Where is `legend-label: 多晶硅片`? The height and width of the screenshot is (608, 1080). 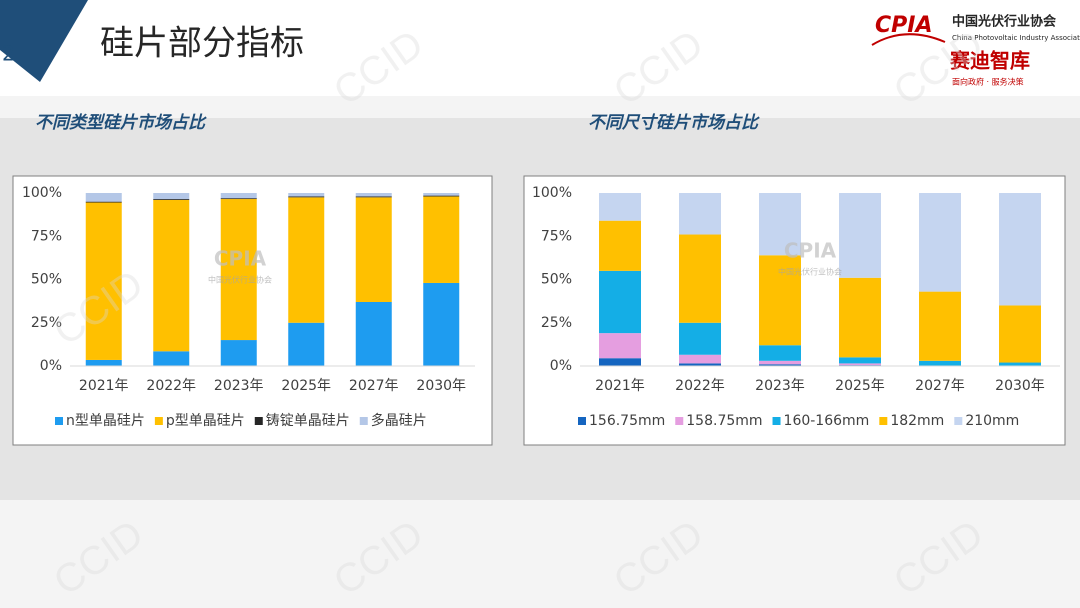
legend-label: 多晶硅片 is located at coordinates (399, 420).